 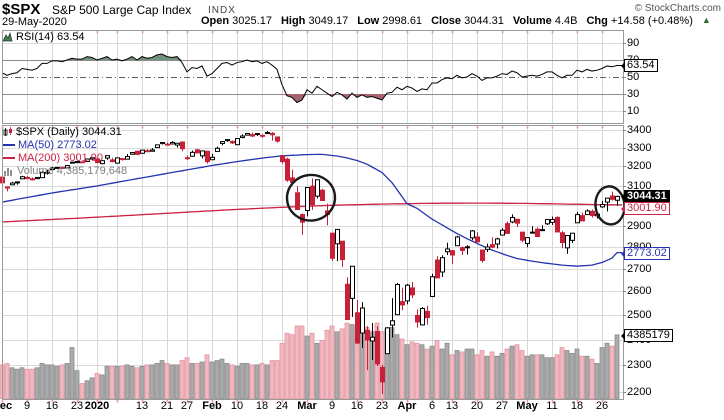 I want to click on candlestick-icon, so click(x=7, y=131).